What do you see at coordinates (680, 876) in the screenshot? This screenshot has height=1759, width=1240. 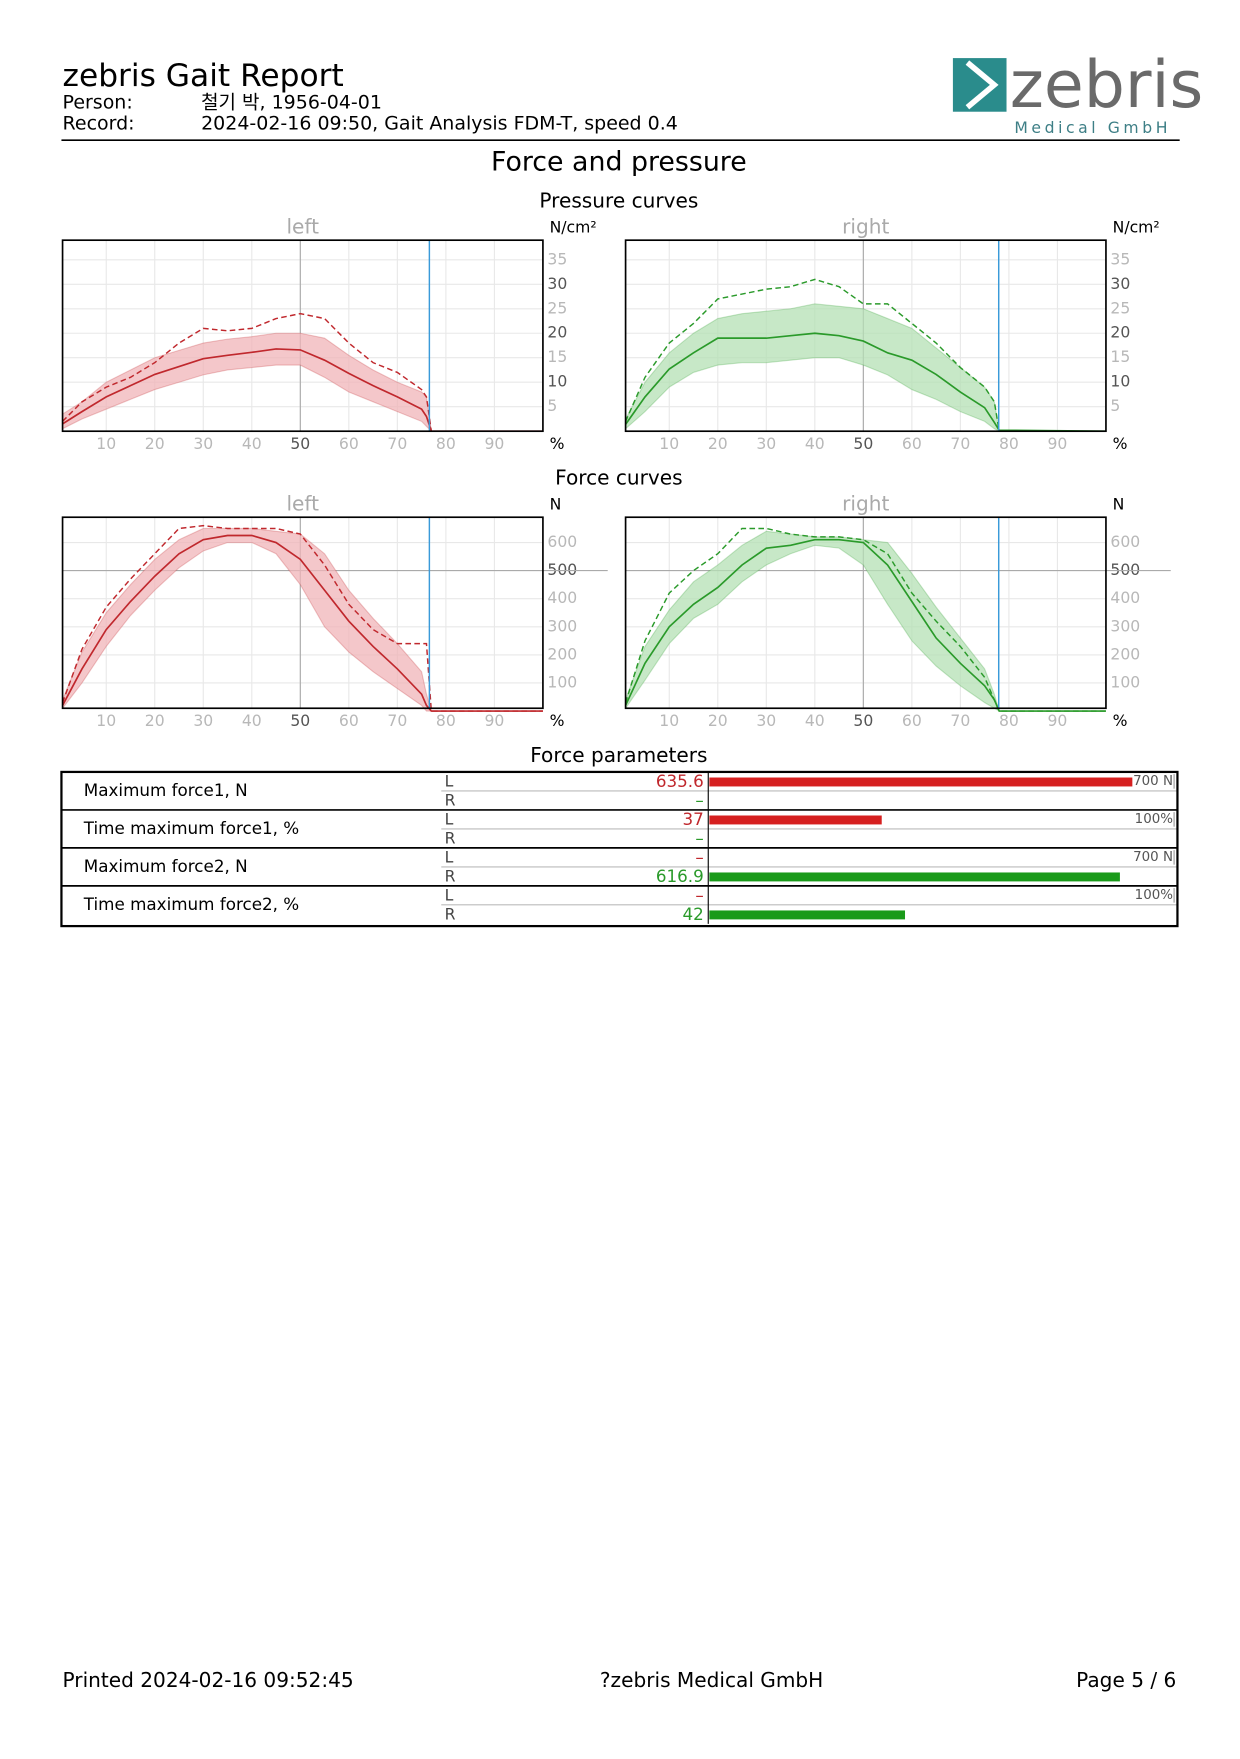 I see `value-label: 616.9` at bounding box center [680, 876].